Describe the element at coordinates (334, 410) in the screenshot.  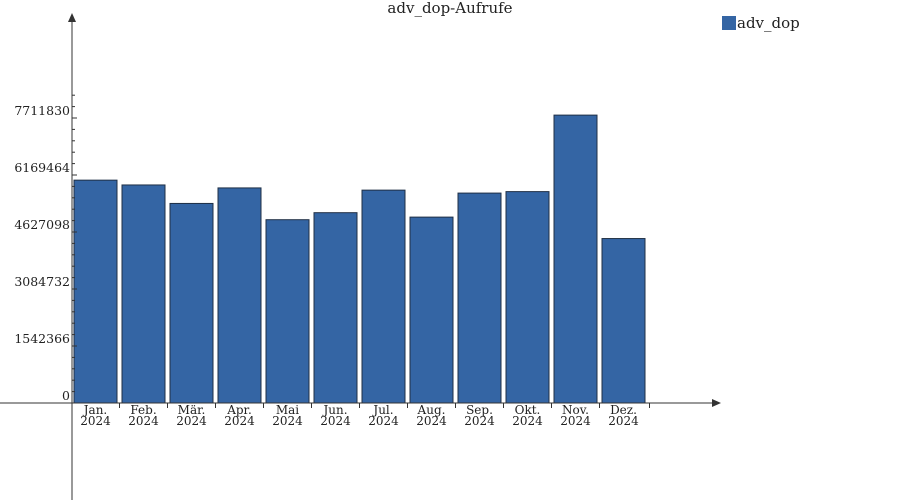
I see `x-tick-label-month: Jun.` at that location.